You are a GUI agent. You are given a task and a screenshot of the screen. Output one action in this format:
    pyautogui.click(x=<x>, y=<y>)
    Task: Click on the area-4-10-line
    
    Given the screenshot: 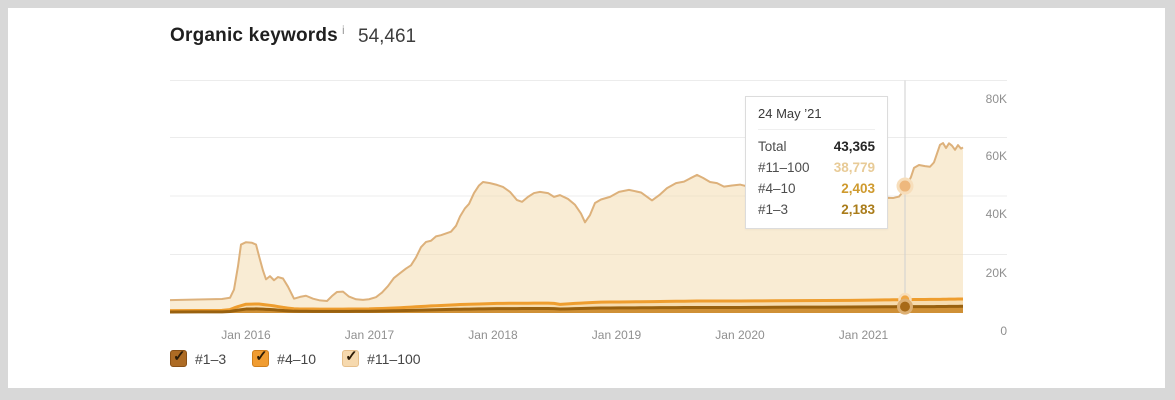 What is the action you would take?
    pyautogui.click(x=566, y=305)
    